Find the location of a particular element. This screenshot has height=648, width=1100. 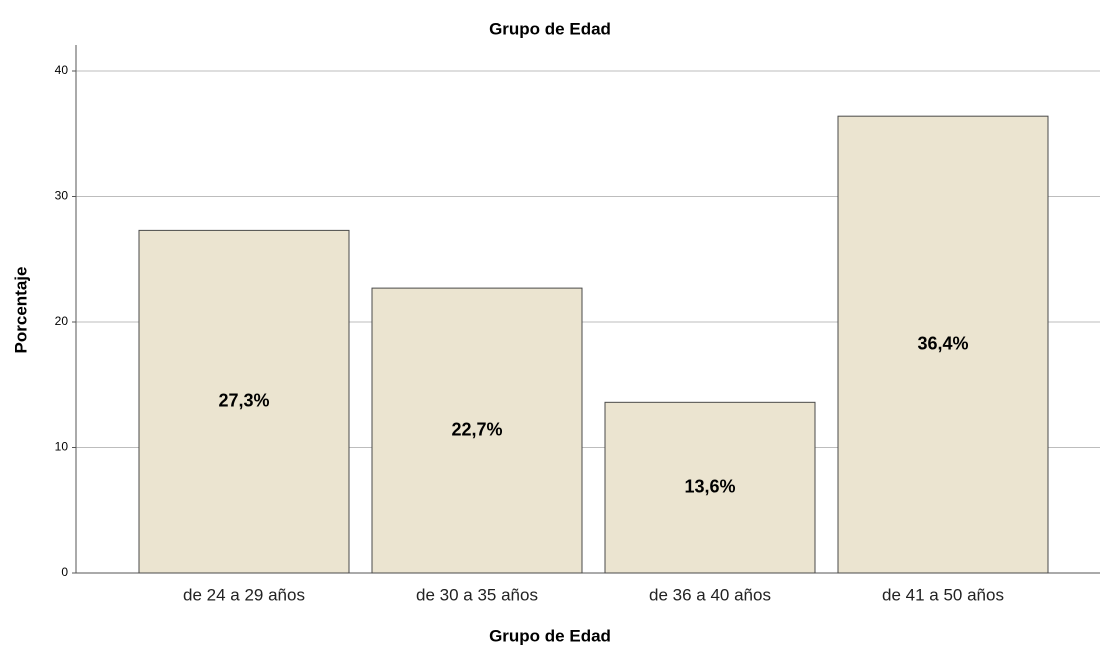

y-tick-label: 0 is located at coordinates (64, 572).